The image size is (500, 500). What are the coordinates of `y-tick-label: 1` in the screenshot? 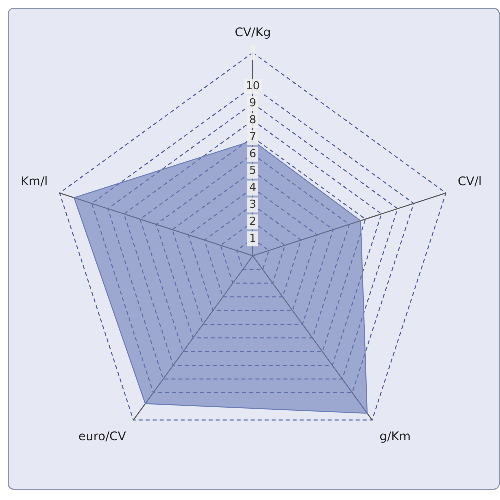 It's located at (253, 238).